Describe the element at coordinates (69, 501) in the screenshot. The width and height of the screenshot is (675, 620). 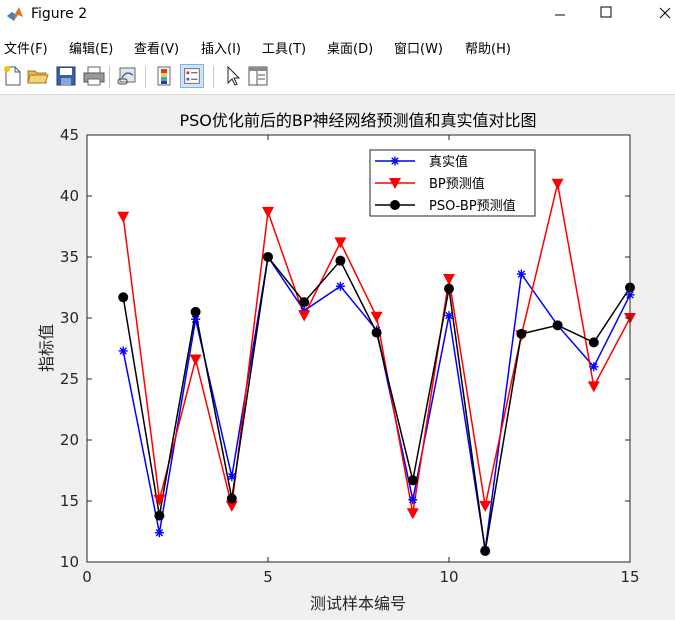
I see `y-tick-label: 15` at that location.